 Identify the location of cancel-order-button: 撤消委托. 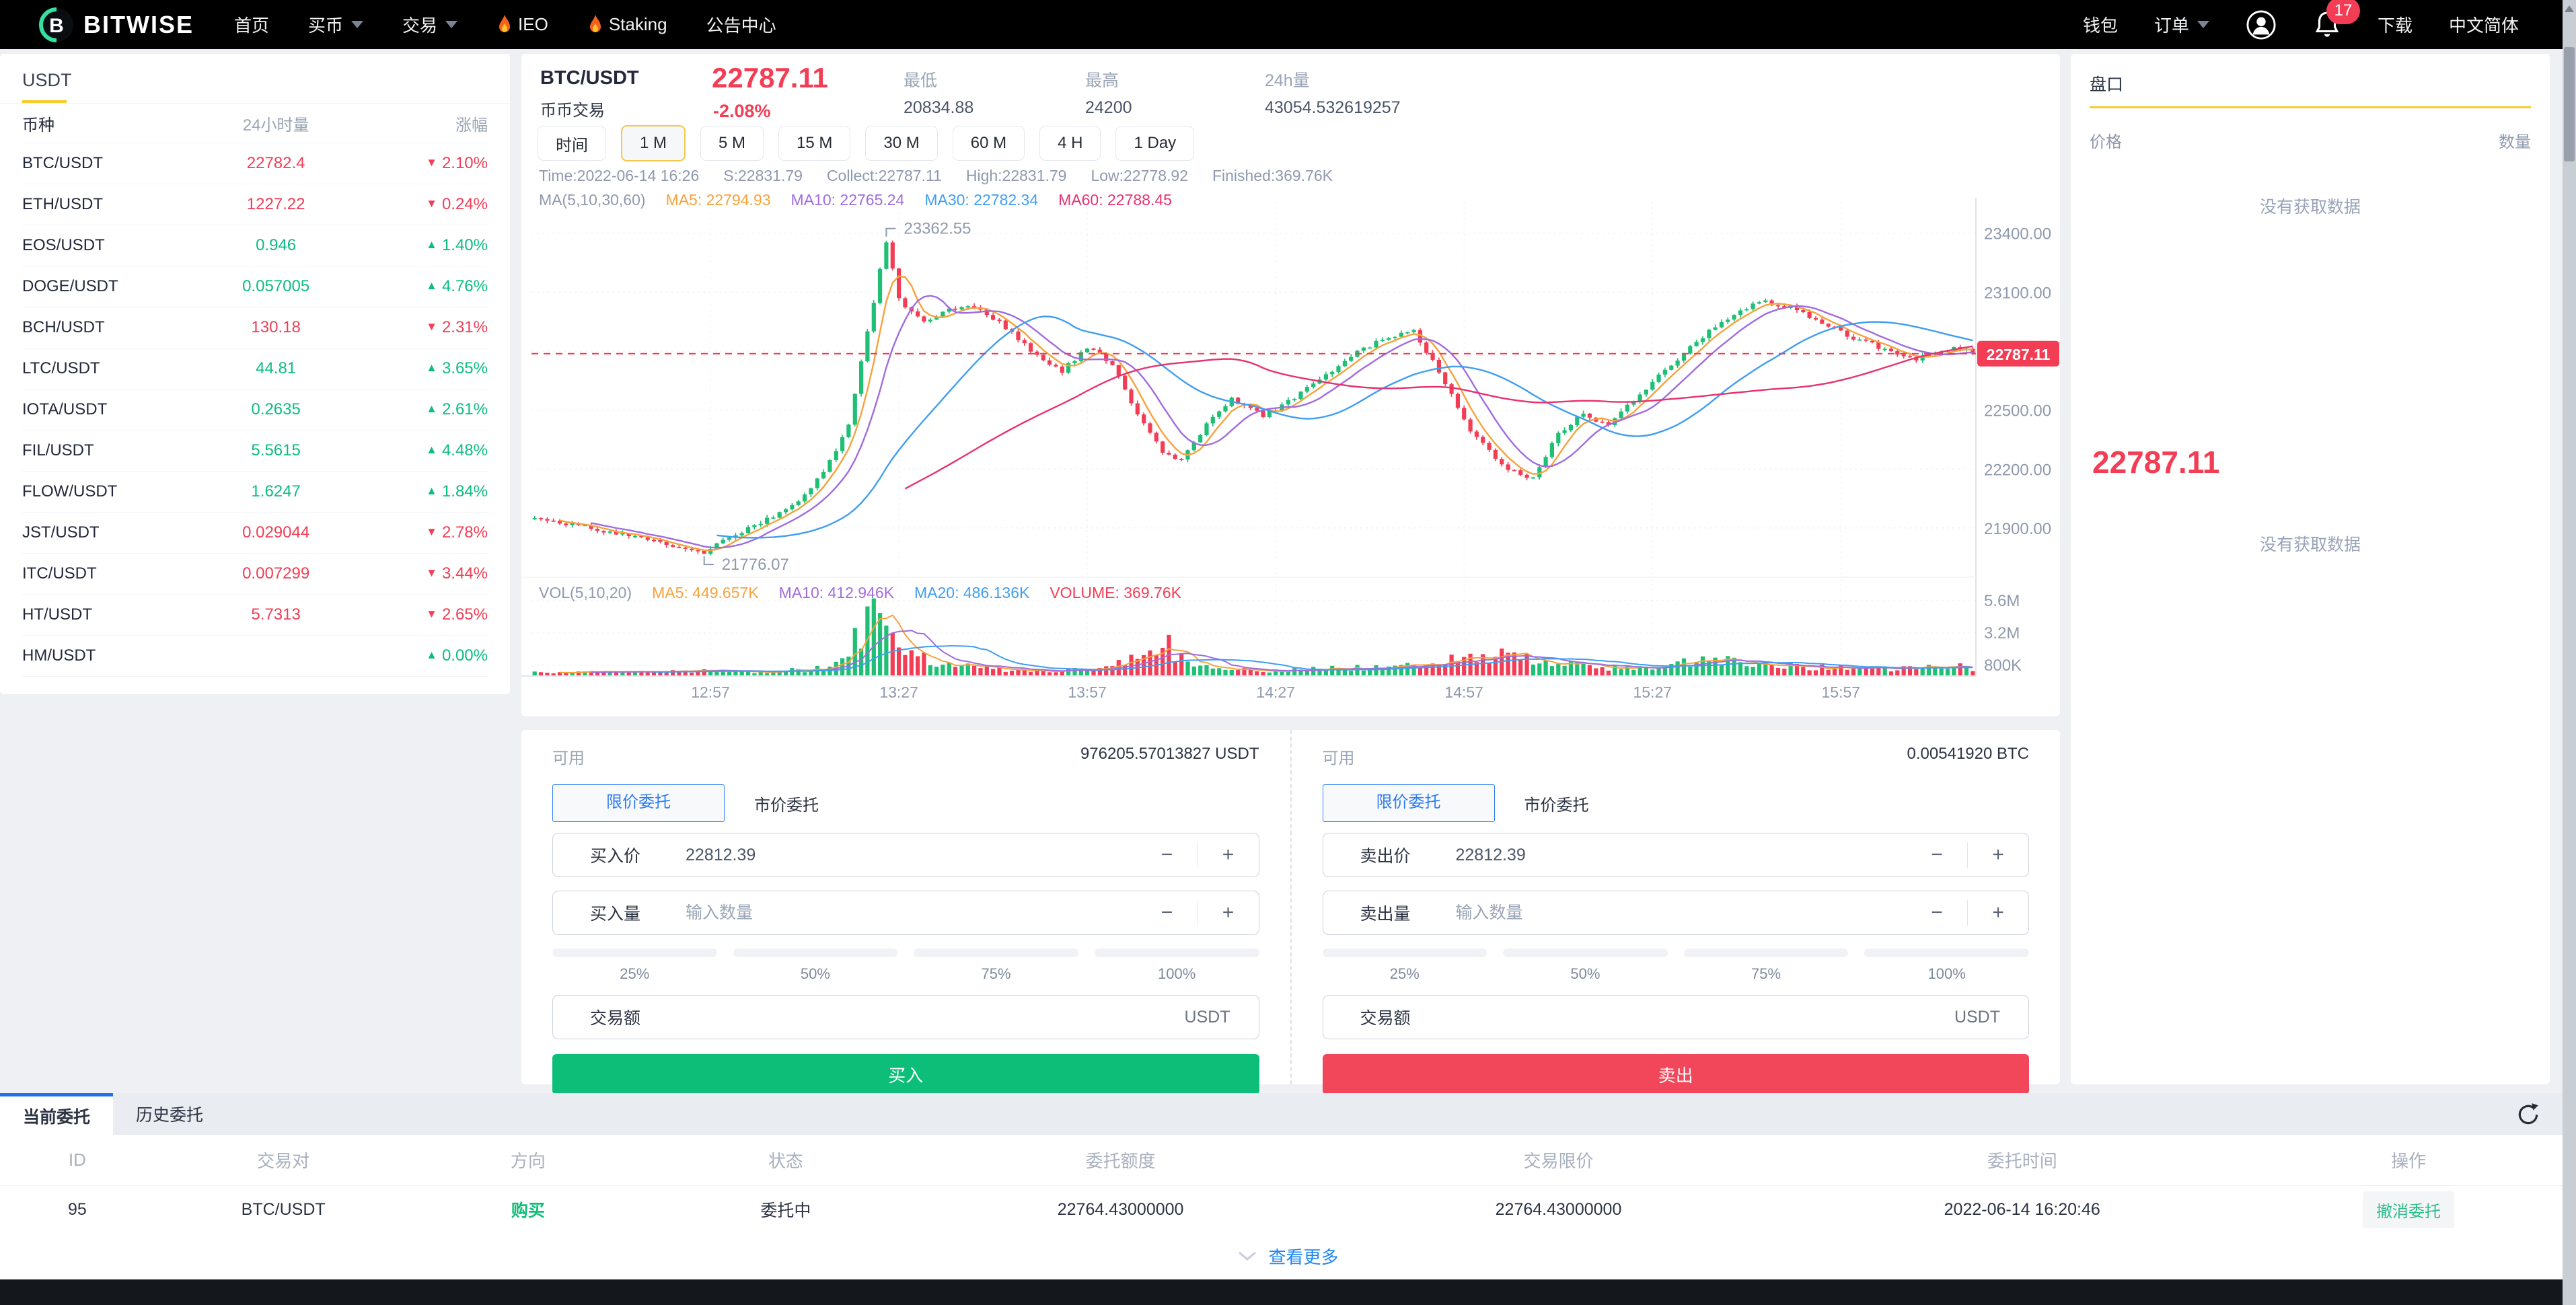
(2409, 1210).